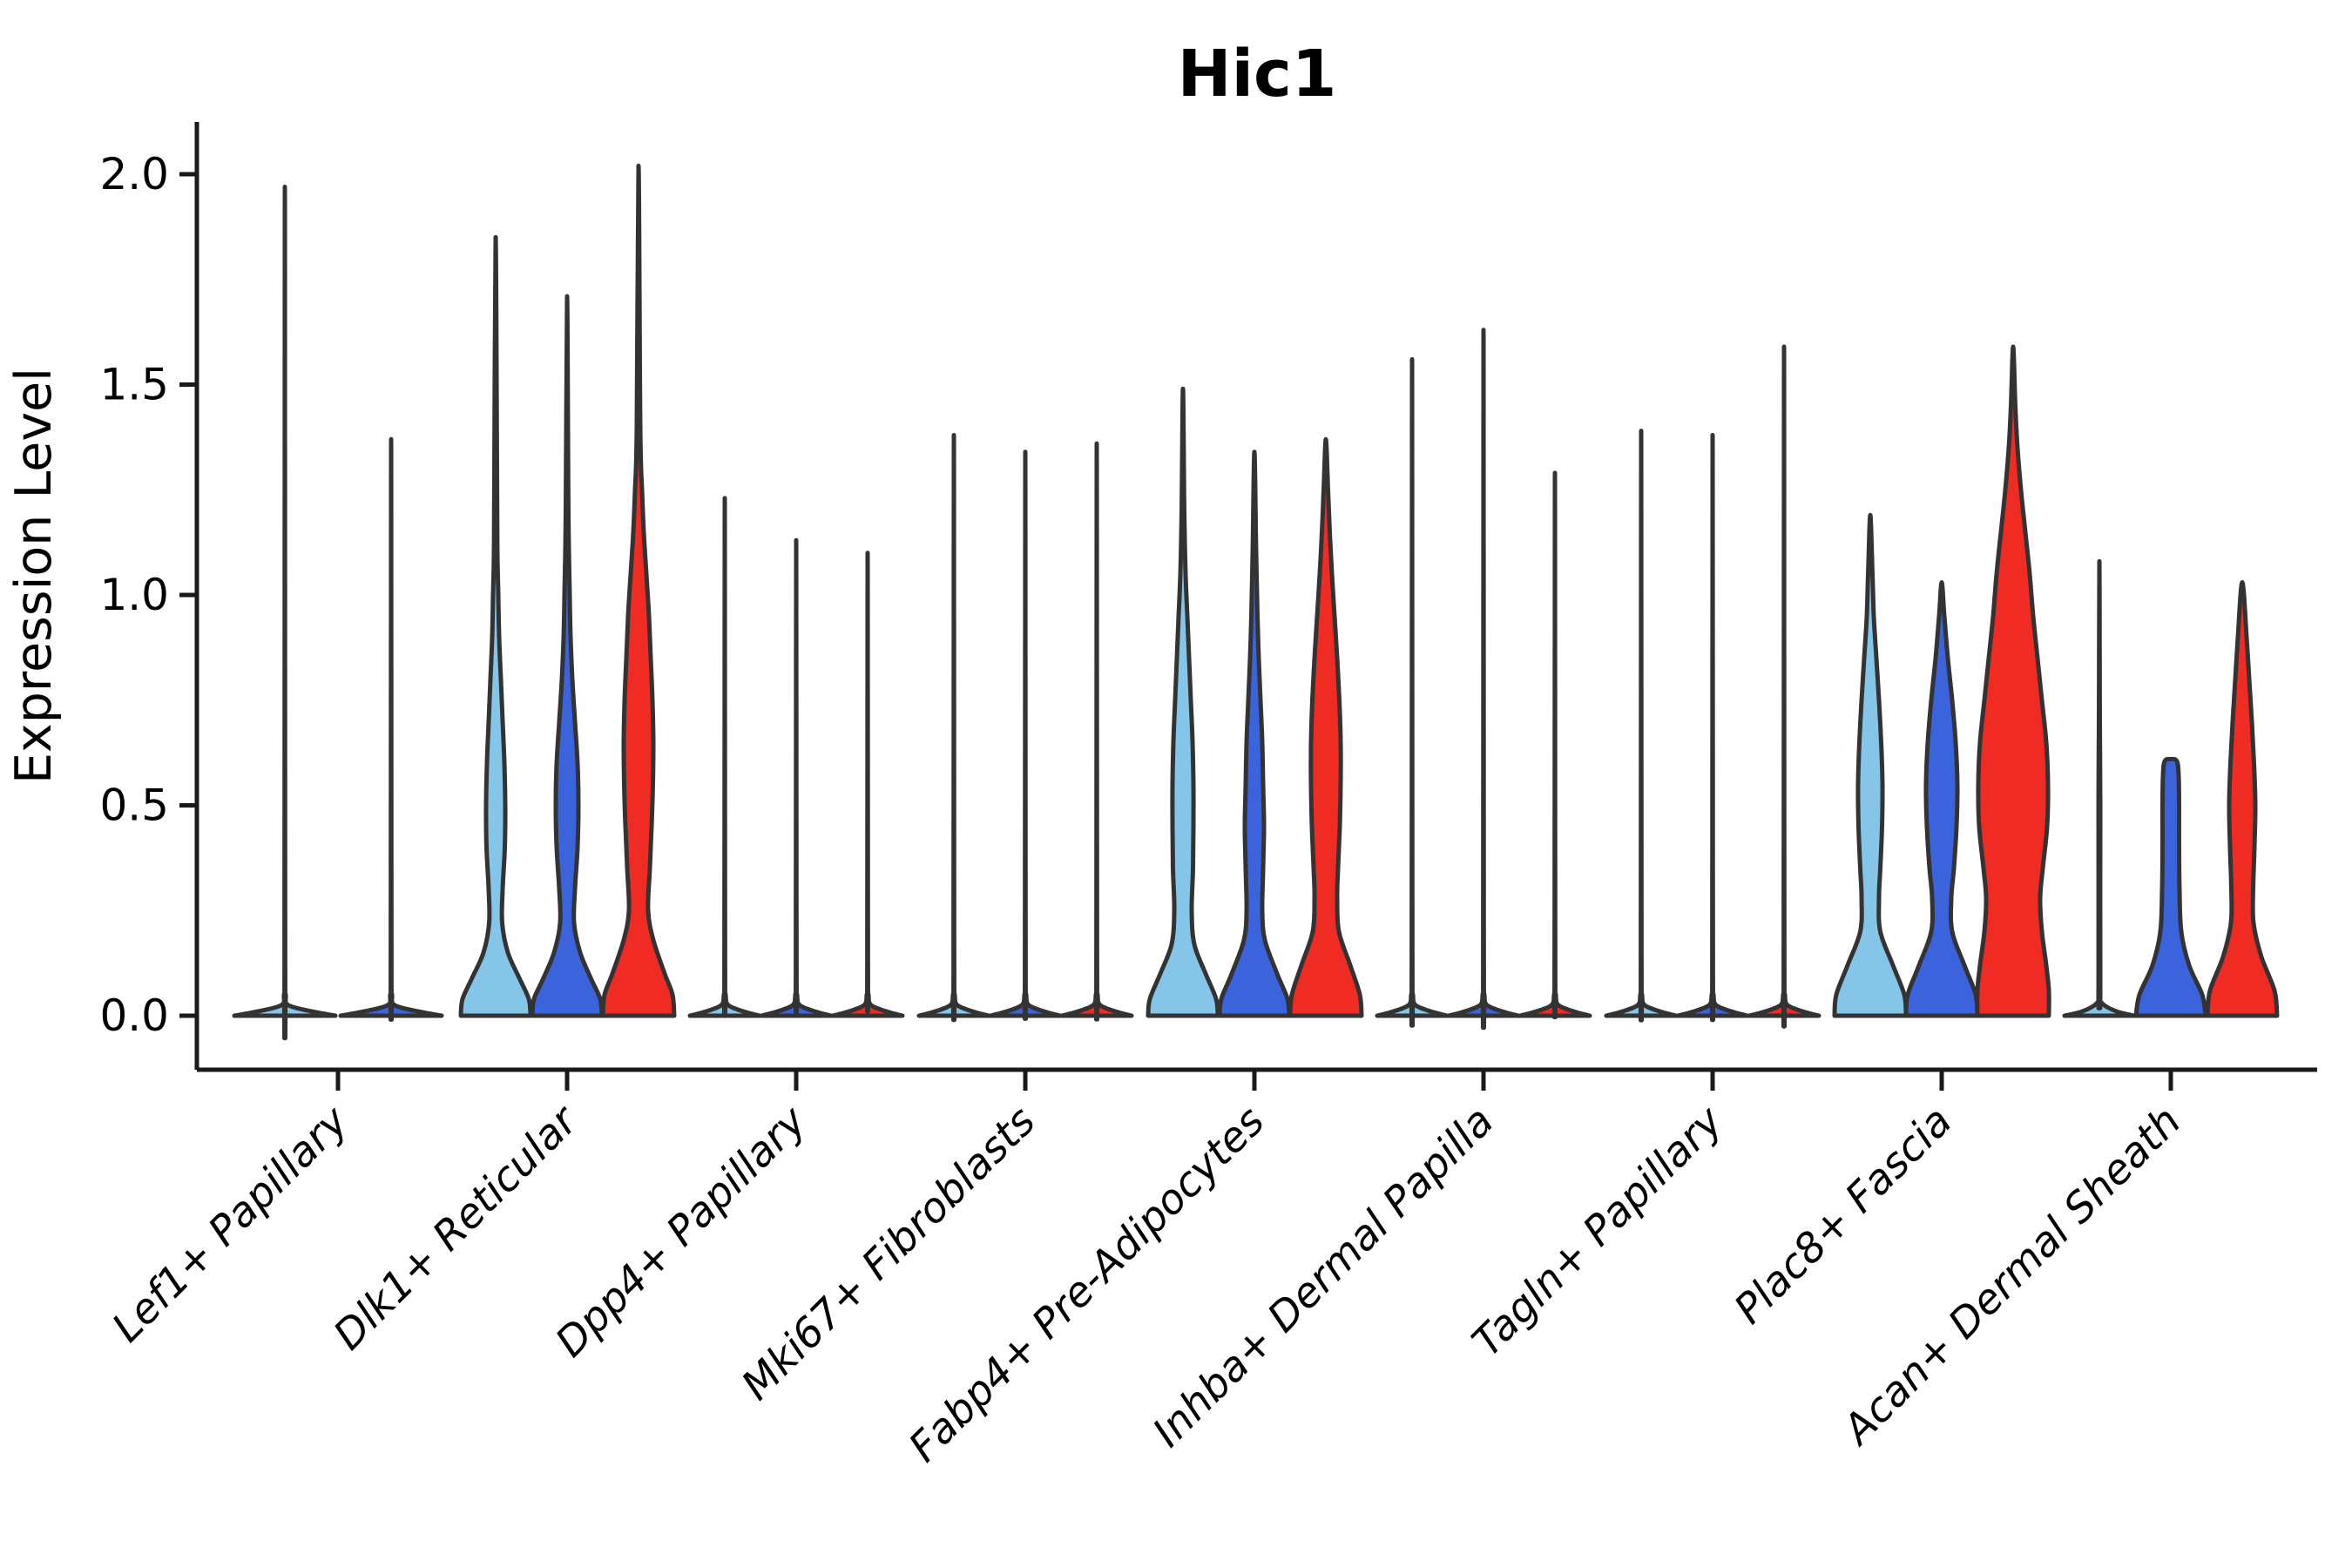  Describe the element at coordinates (681, 1232) in the screenshot. I see `x-tick-label: Dpp4+ Papillary` at that location.